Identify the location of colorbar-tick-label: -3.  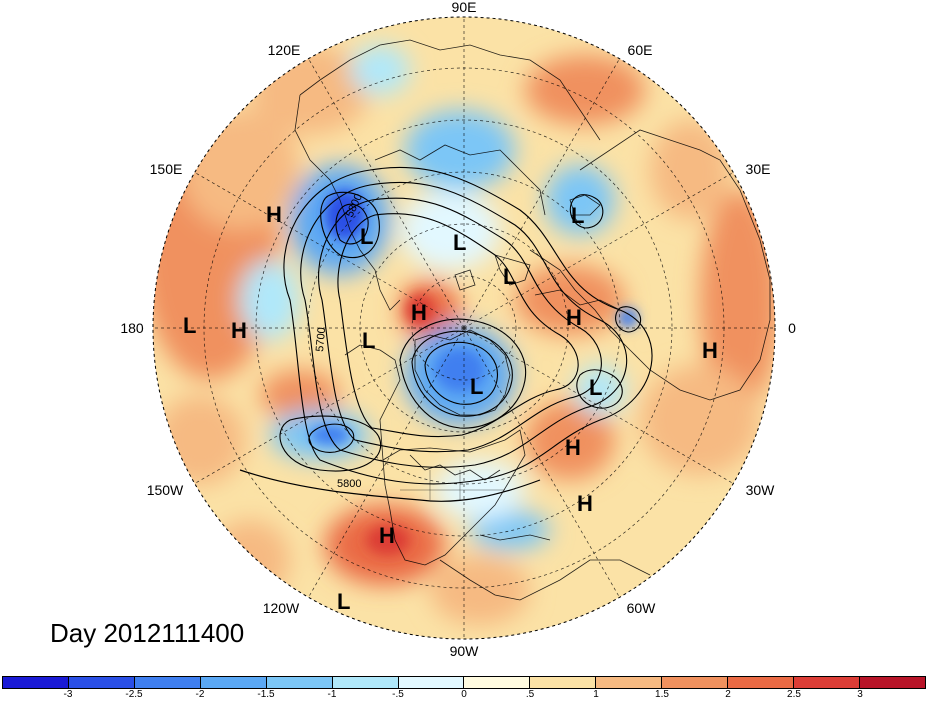
(68, 694).